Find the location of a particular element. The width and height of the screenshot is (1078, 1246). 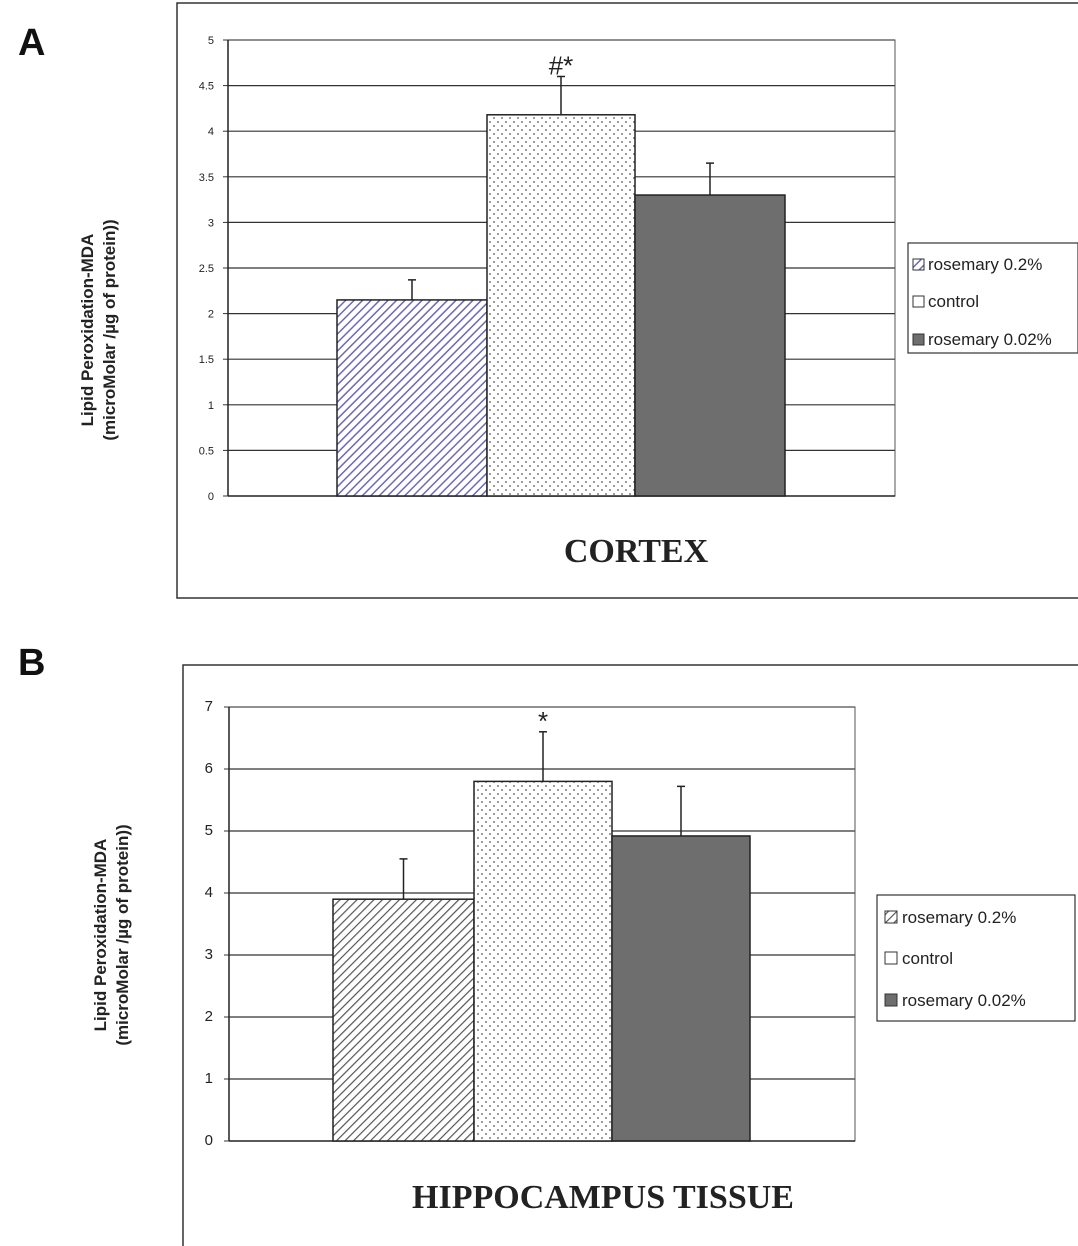

panel-b-legend: rosemary 0.2% control rosemary 0.02% is located at coordinates (976, 958).